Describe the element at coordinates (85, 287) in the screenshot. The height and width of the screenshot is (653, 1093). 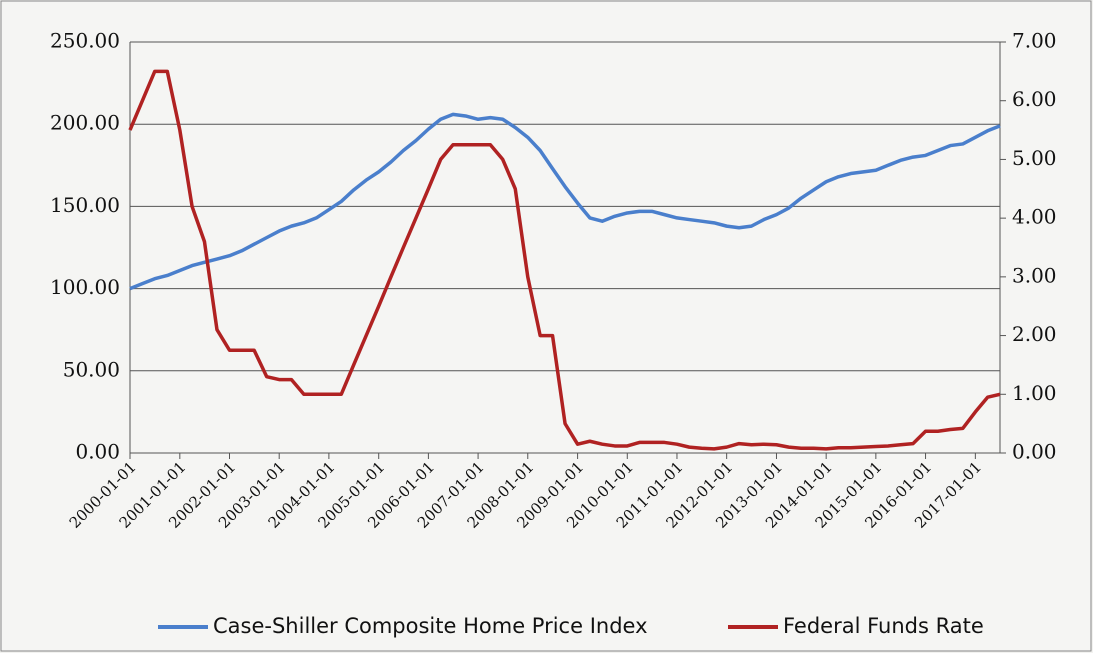
I see `y-tick-label: 100.00` at that location.